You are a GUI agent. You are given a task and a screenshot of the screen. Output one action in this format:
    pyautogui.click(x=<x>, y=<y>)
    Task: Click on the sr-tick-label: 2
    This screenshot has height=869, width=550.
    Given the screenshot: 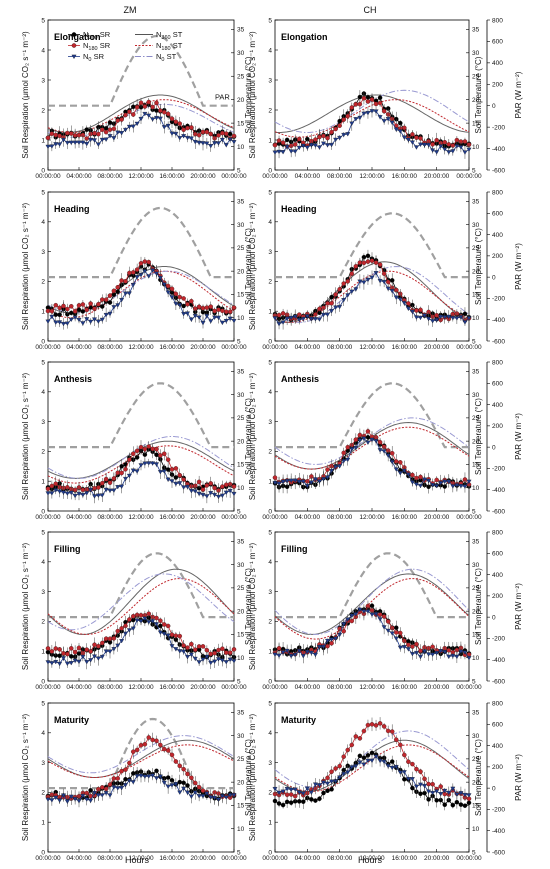 What is the action you would take?
    pyautogui.click(x=43, y=793)
    